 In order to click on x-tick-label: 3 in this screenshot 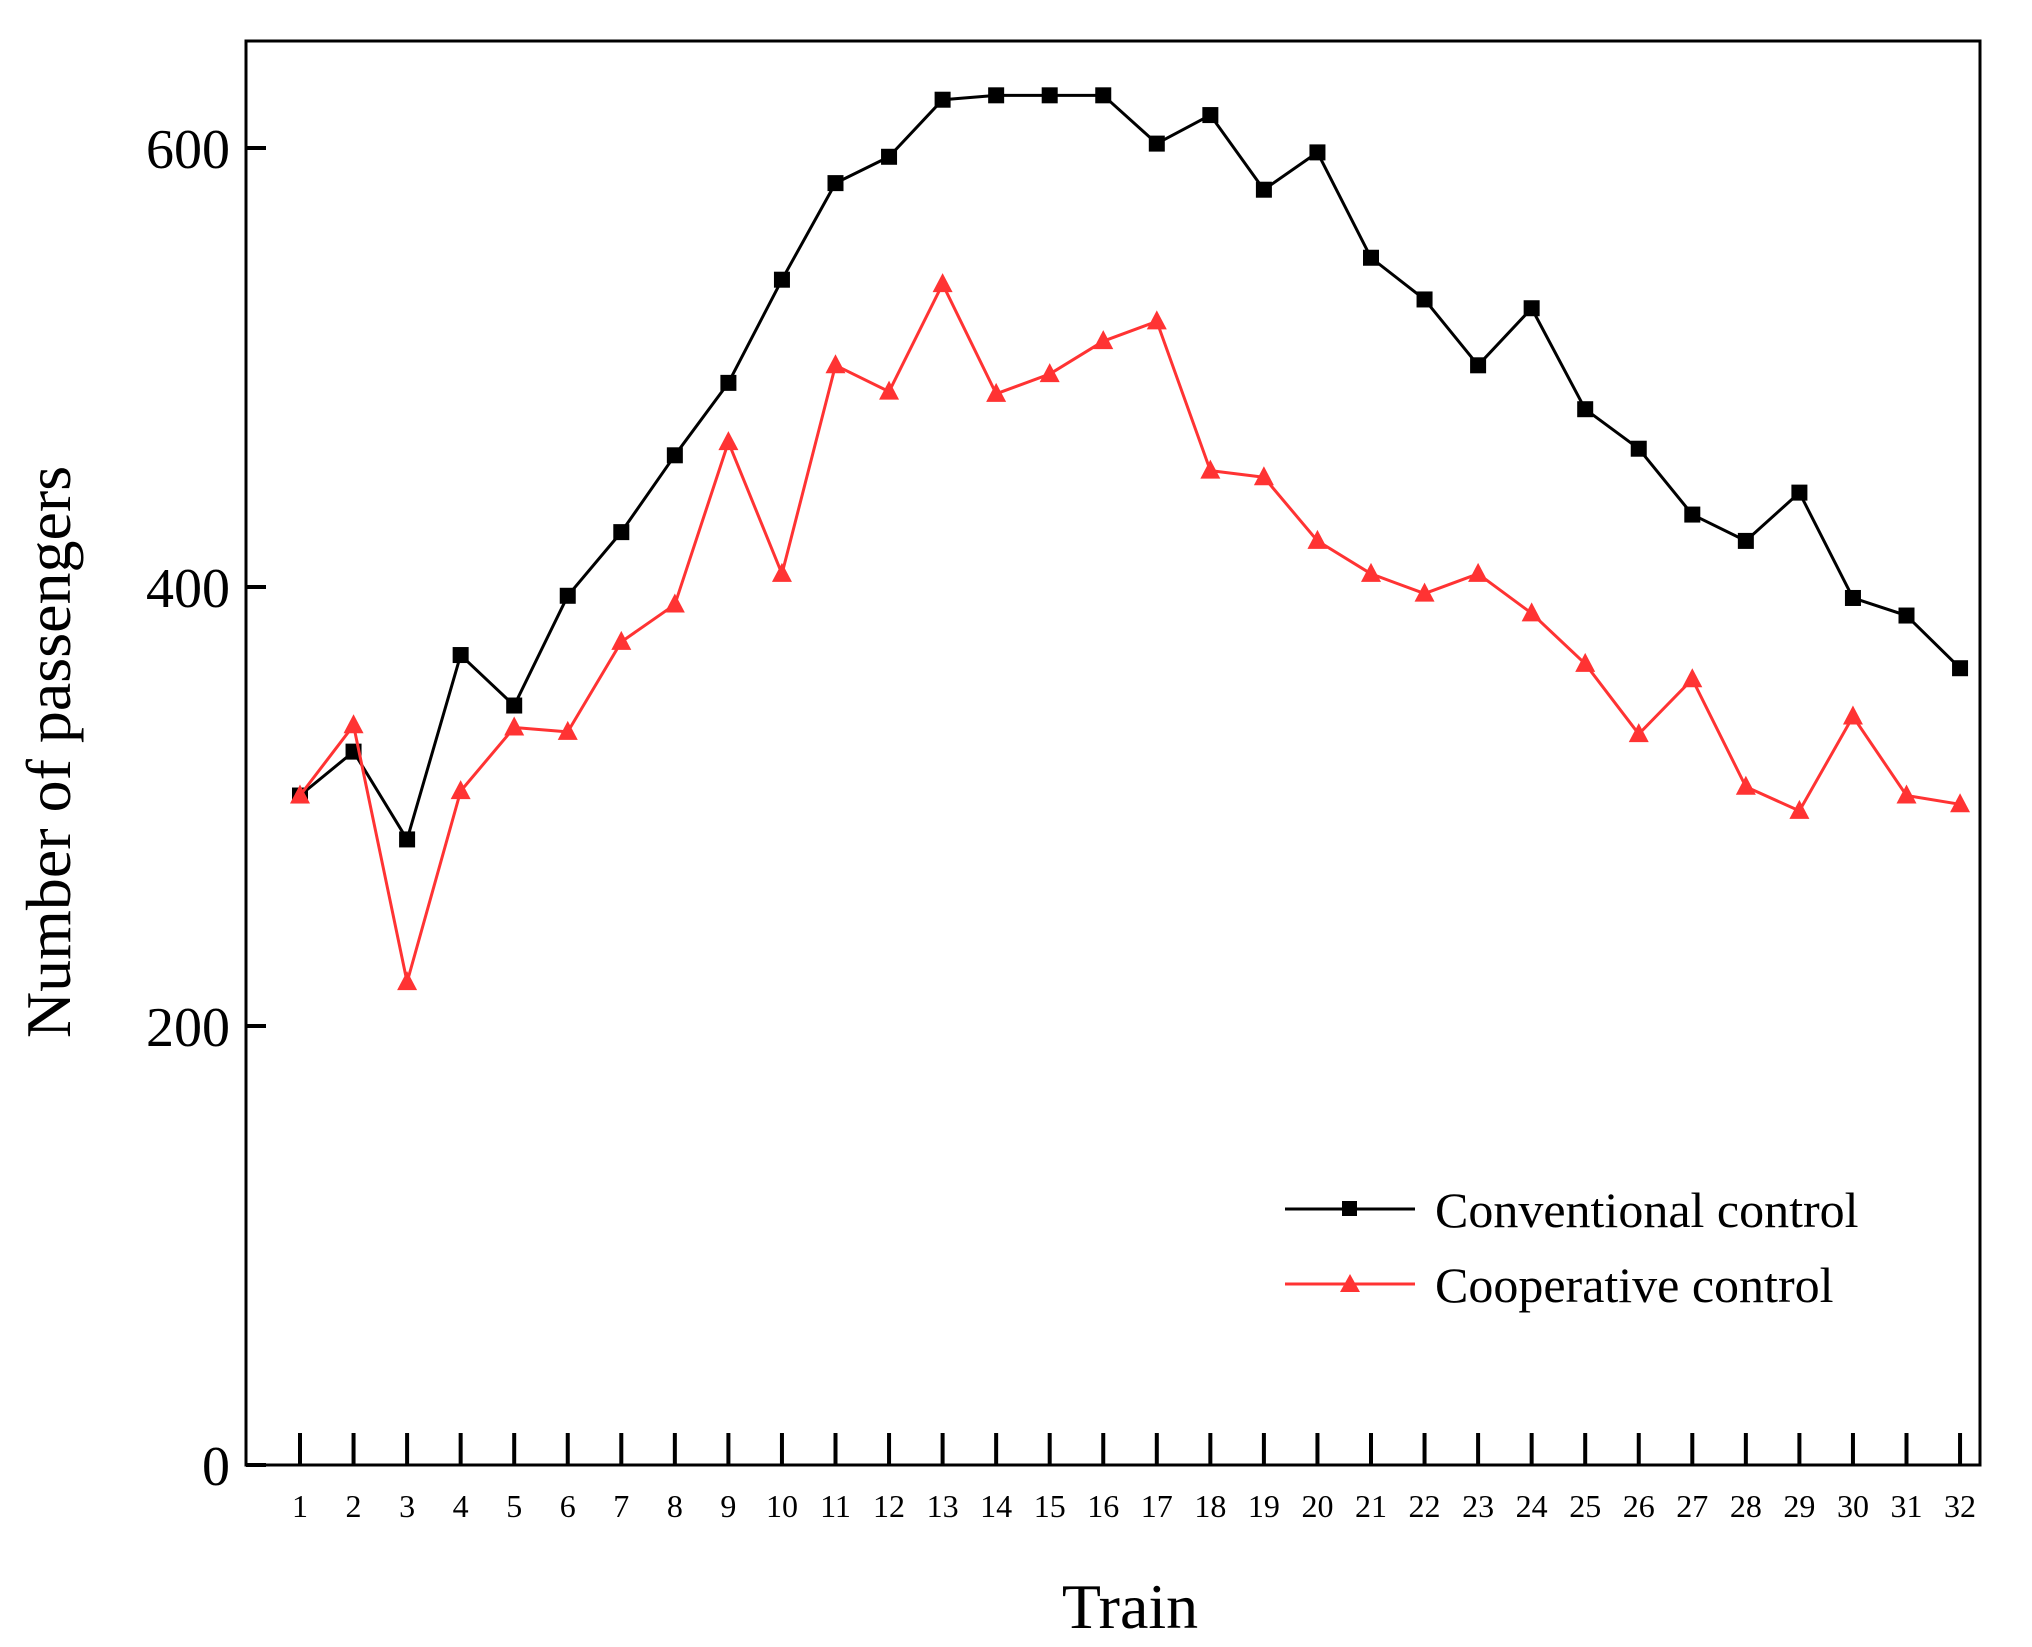, I will do `click(407, 1506)`.